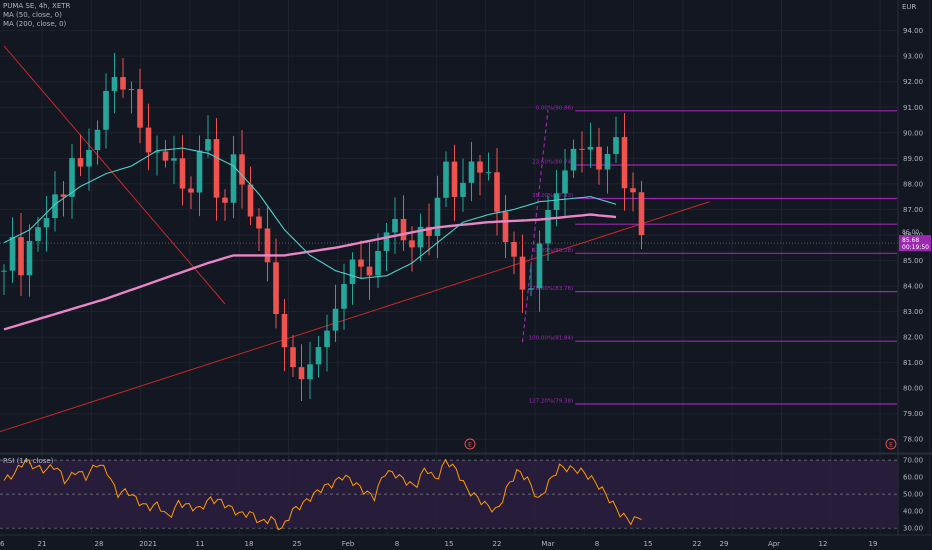  What do you see at coordinates (310, 272) in the screenshot?
I see `ma200-line` at bounding box center [310, 272].